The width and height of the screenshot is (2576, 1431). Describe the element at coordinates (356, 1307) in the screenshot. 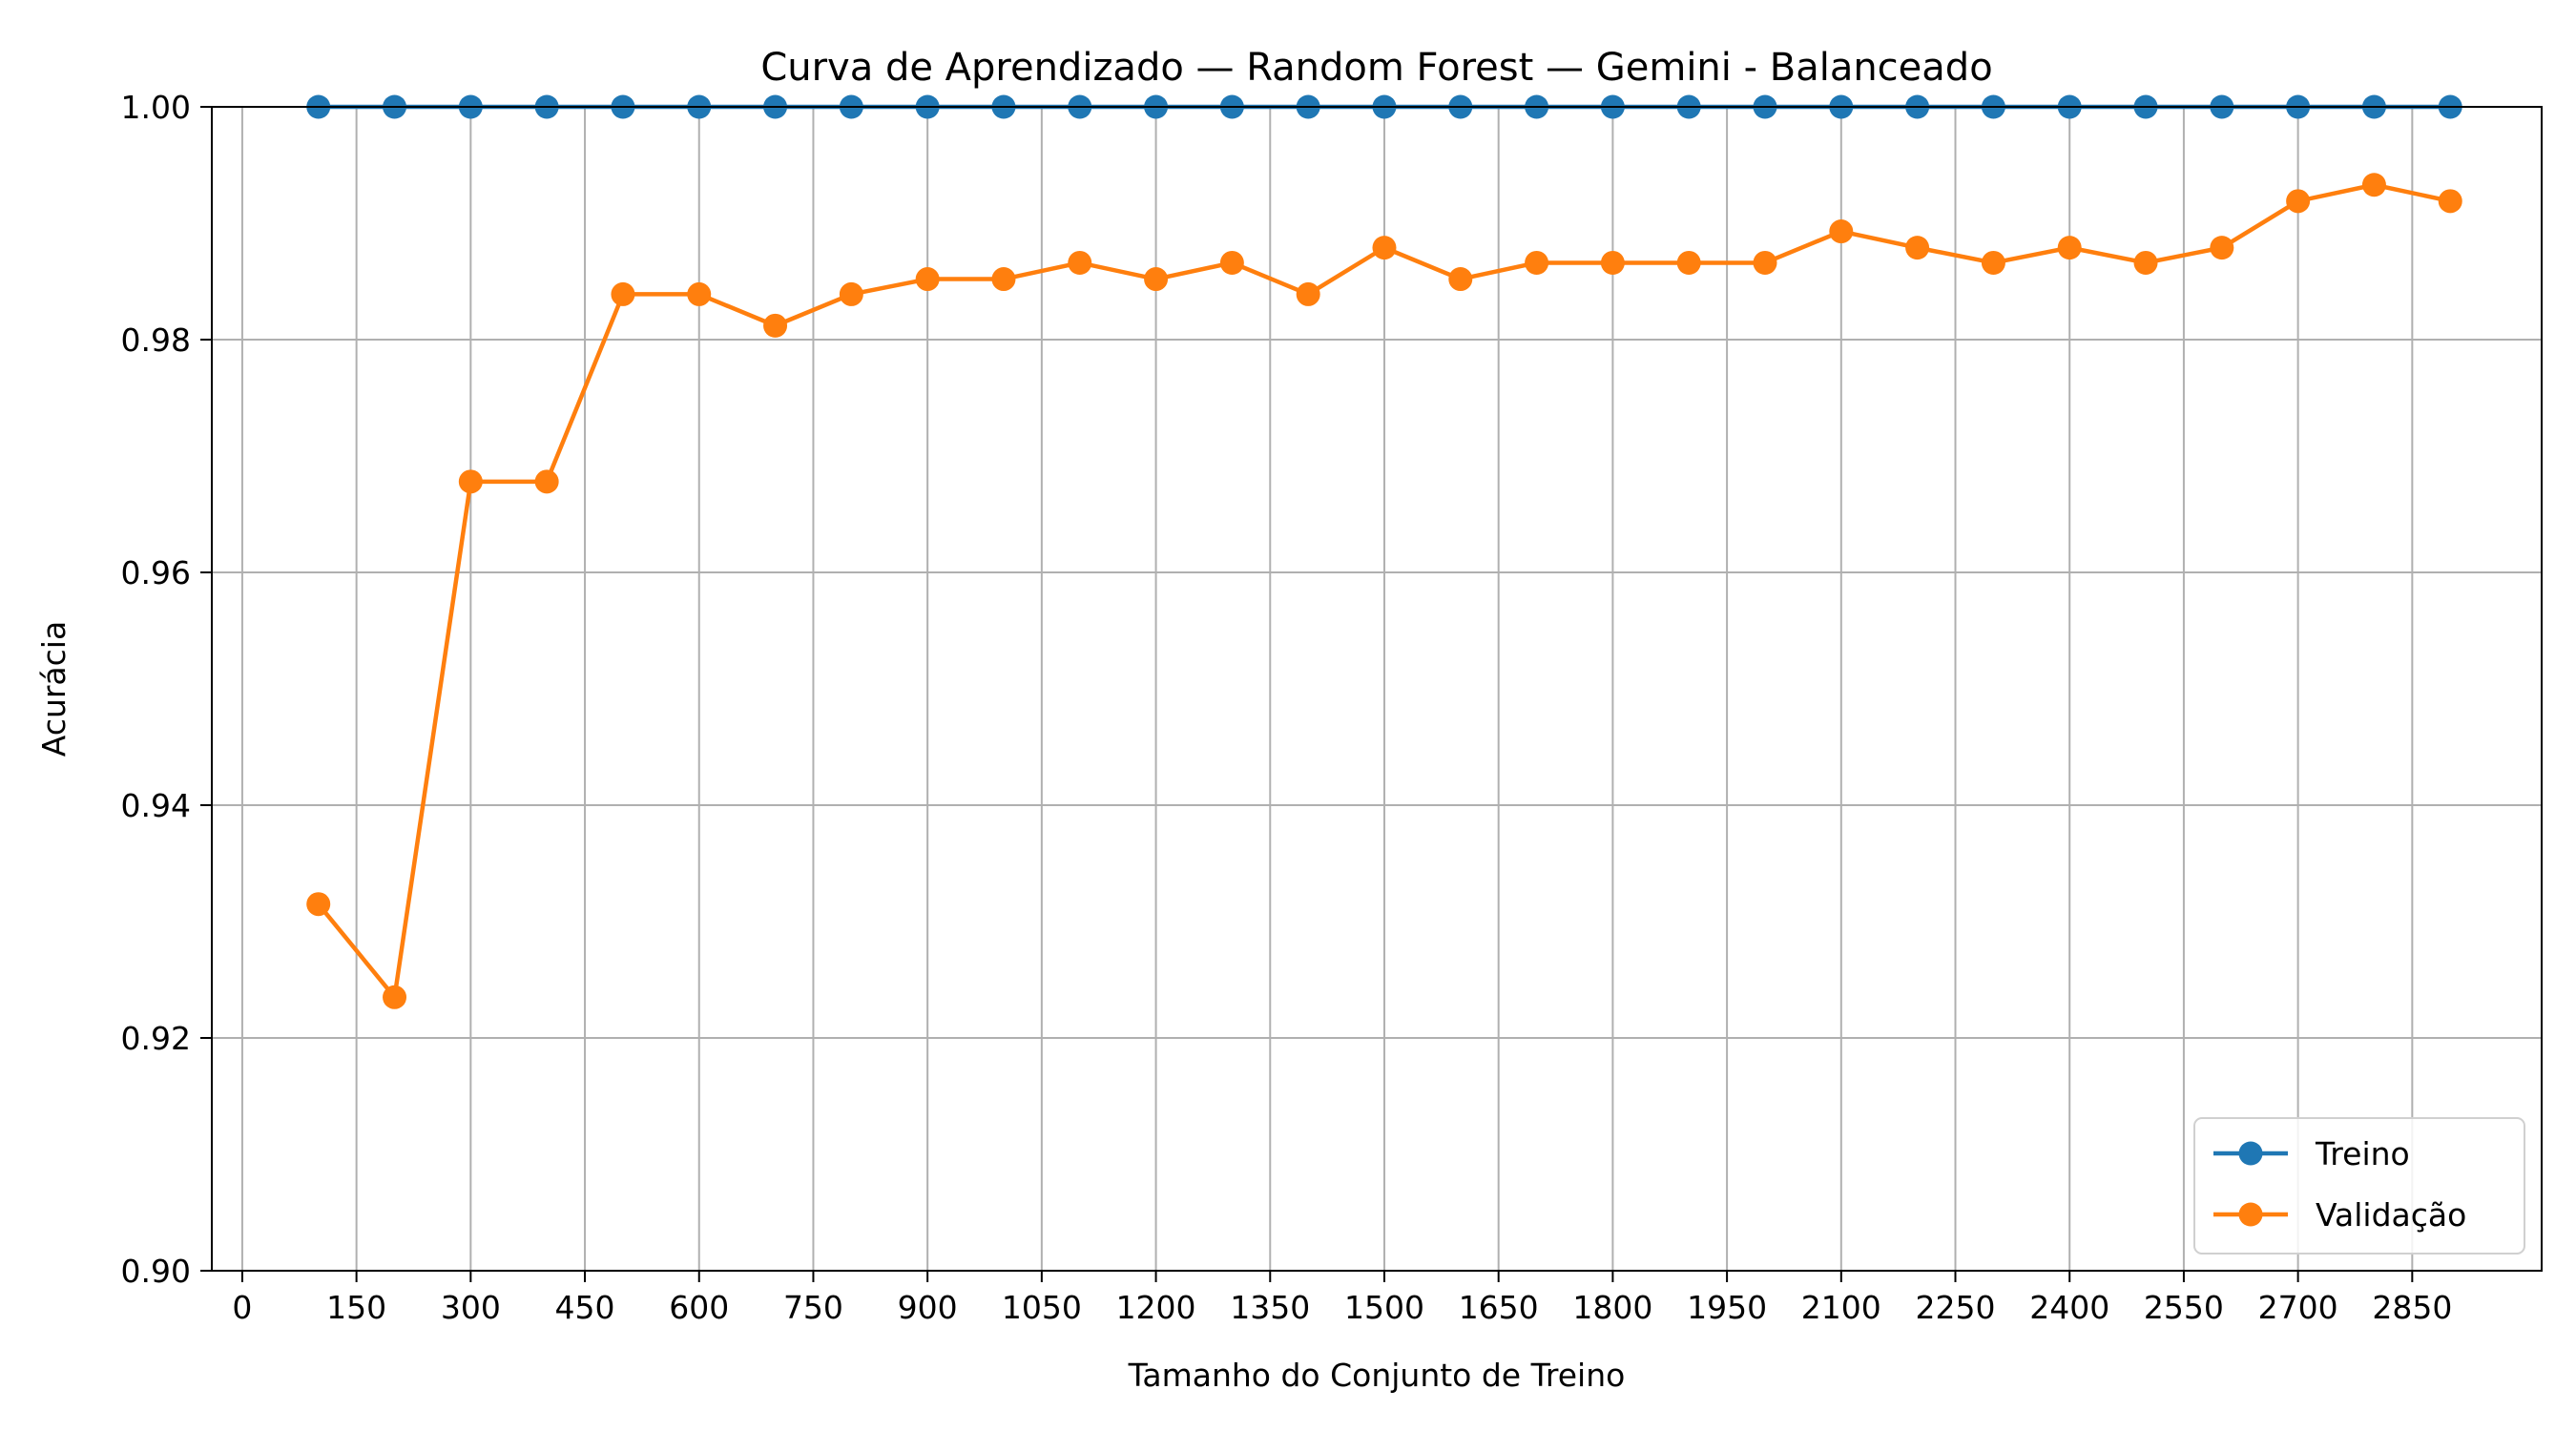

I see `x-tick-label: 150` at that location.